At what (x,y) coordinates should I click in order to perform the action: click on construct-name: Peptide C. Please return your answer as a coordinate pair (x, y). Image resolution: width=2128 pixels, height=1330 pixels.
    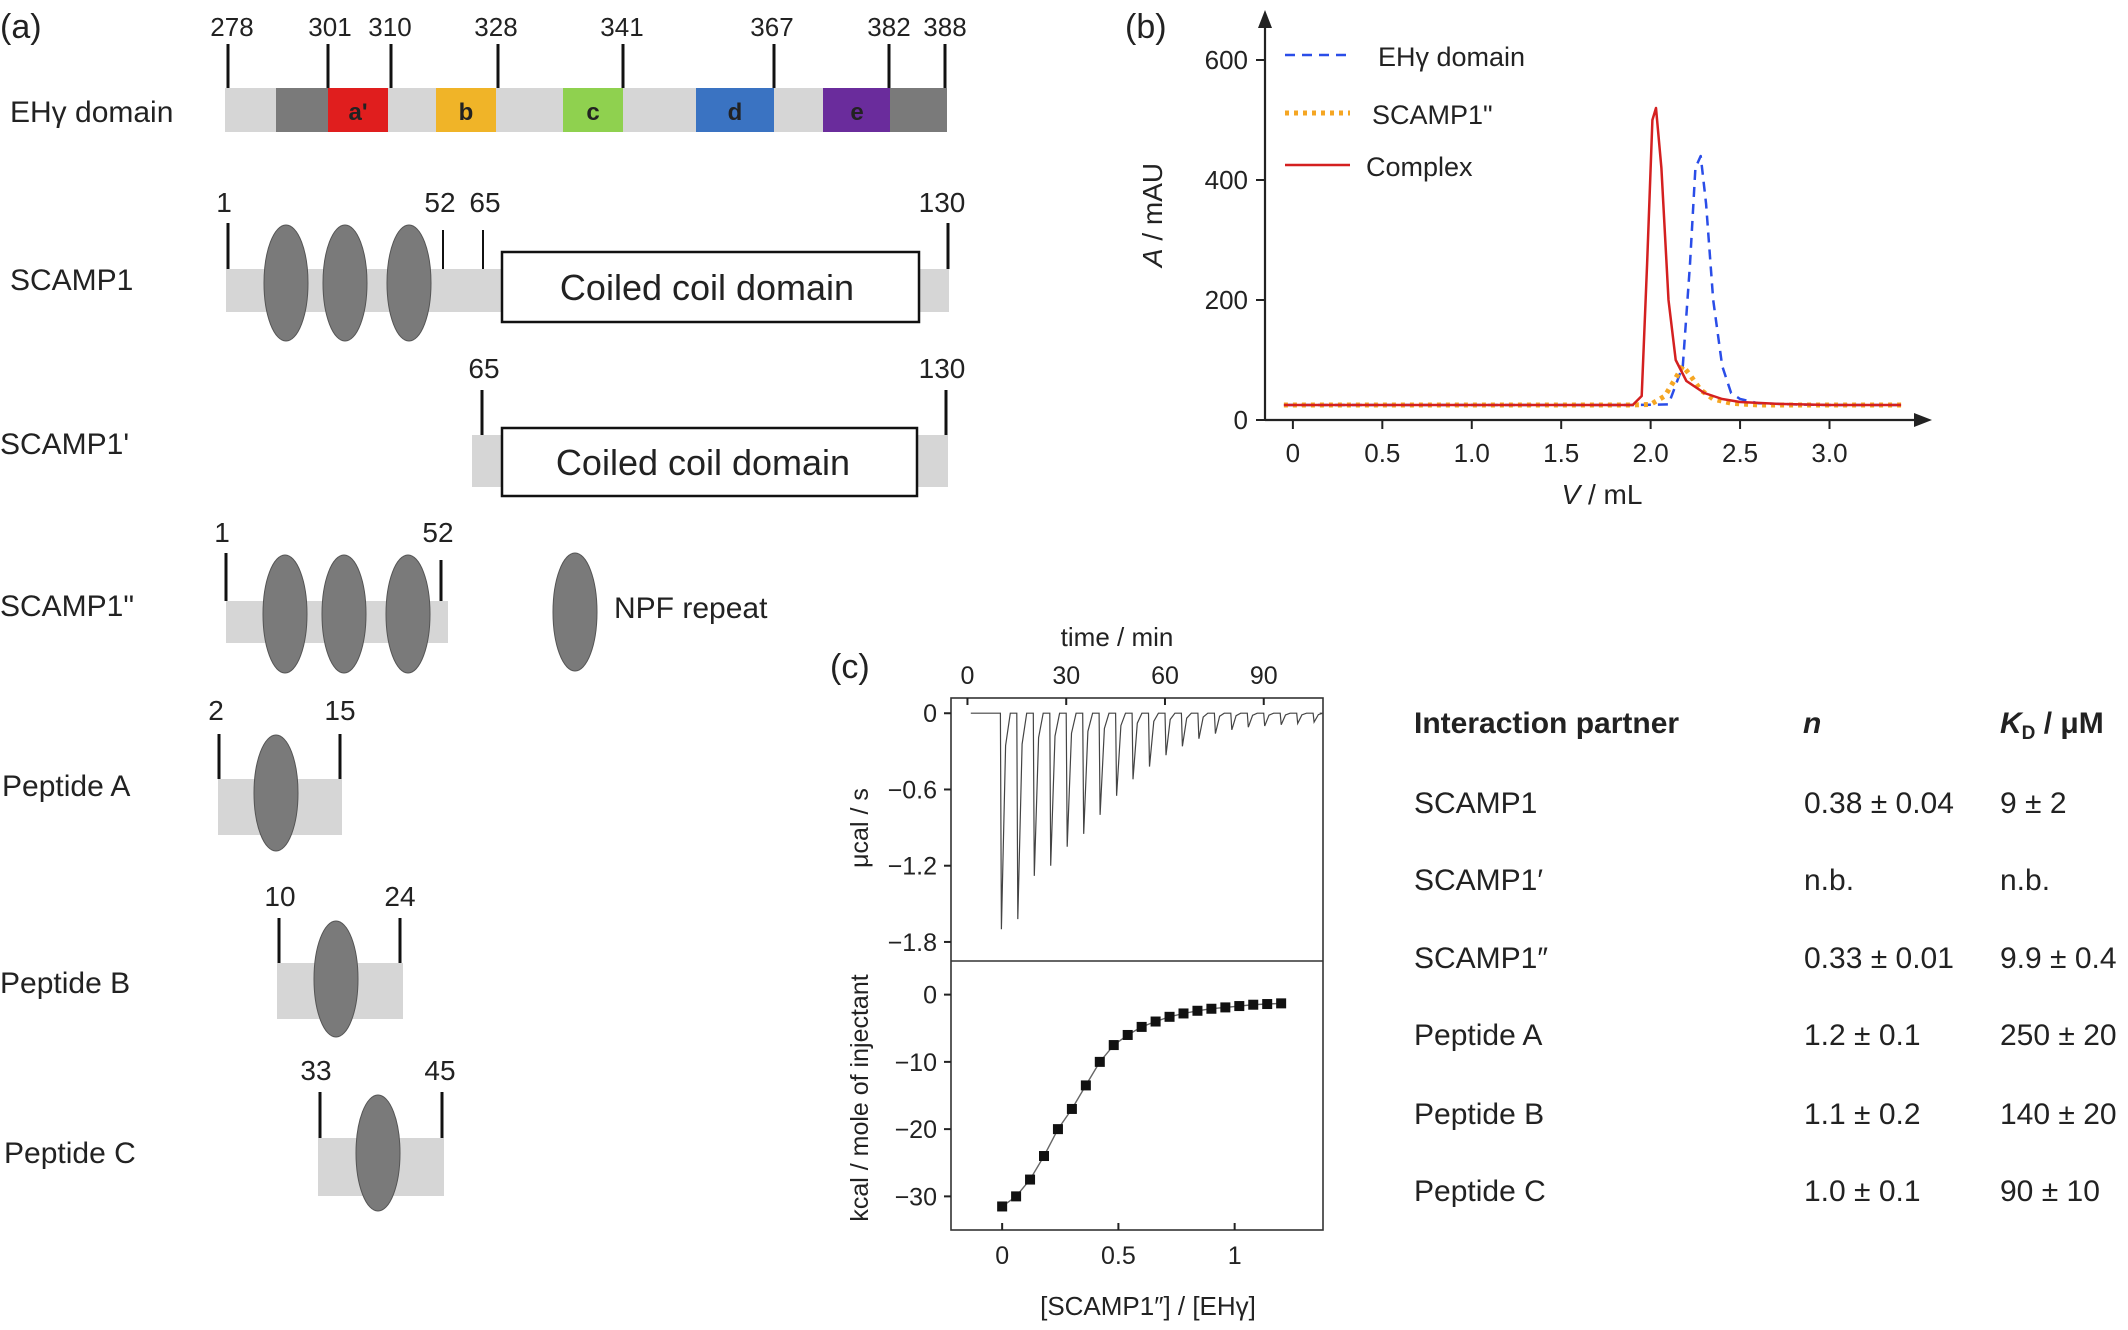
    Looking at the image, I should click on (70, 1153).